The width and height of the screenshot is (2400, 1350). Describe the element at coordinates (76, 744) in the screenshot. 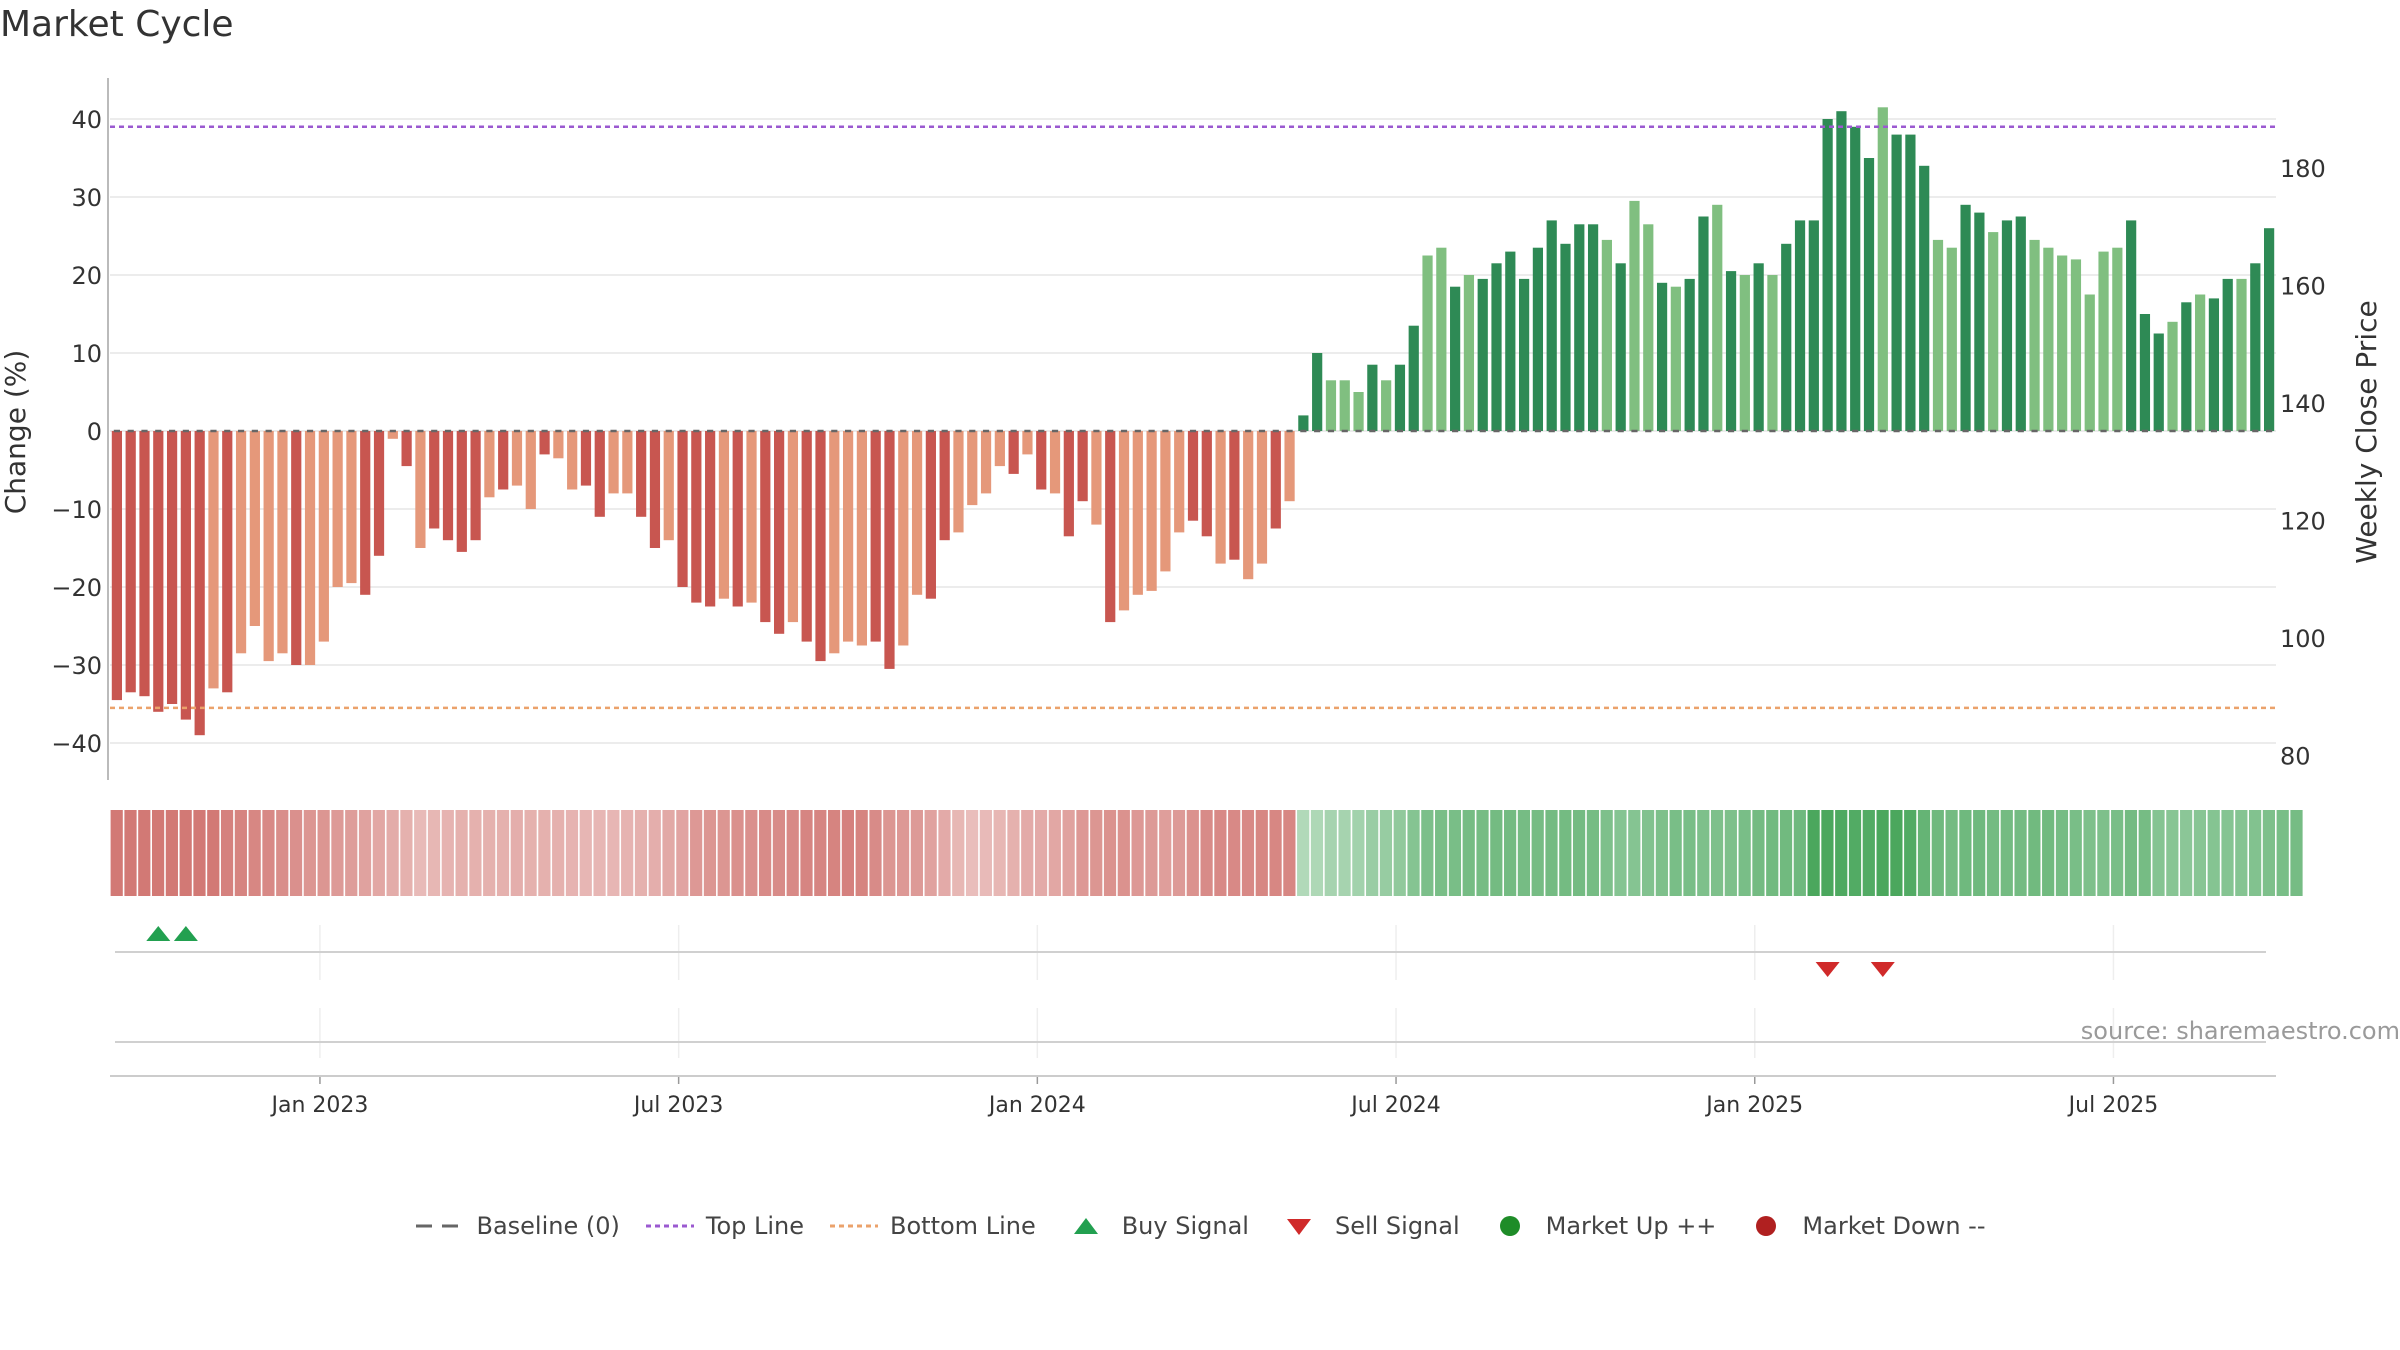

I see `y-tick-label: −40` at that location.